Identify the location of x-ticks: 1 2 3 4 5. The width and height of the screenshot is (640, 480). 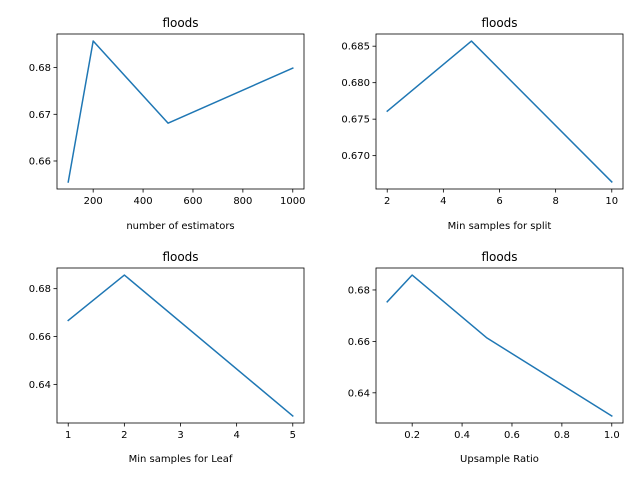
(180, 432).